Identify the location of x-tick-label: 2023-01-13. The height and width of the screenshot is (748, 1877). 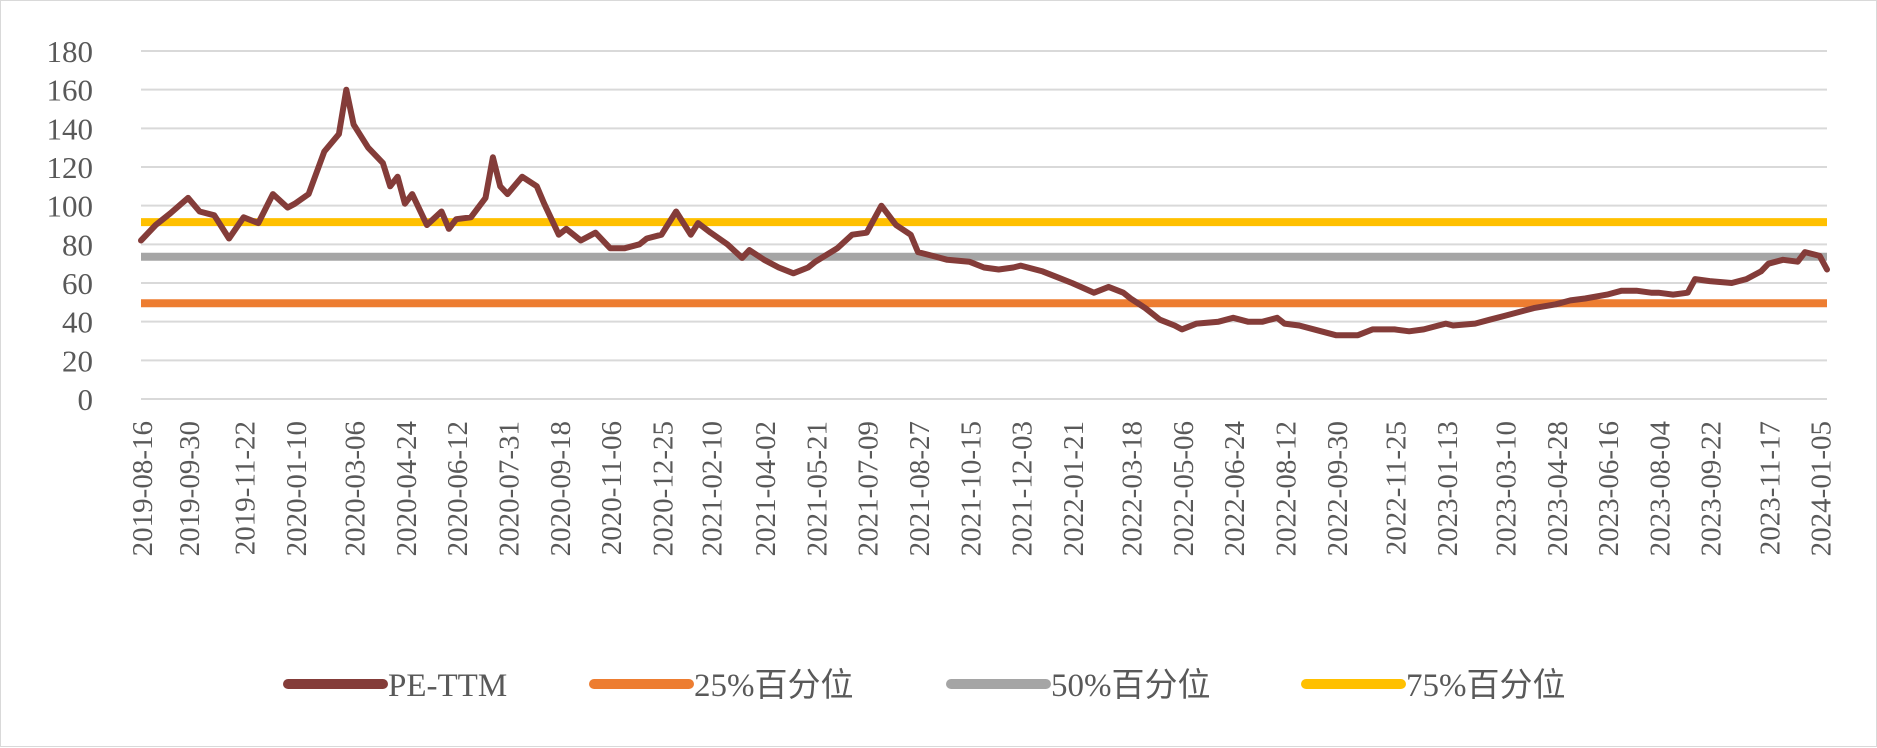
(1448, 488).